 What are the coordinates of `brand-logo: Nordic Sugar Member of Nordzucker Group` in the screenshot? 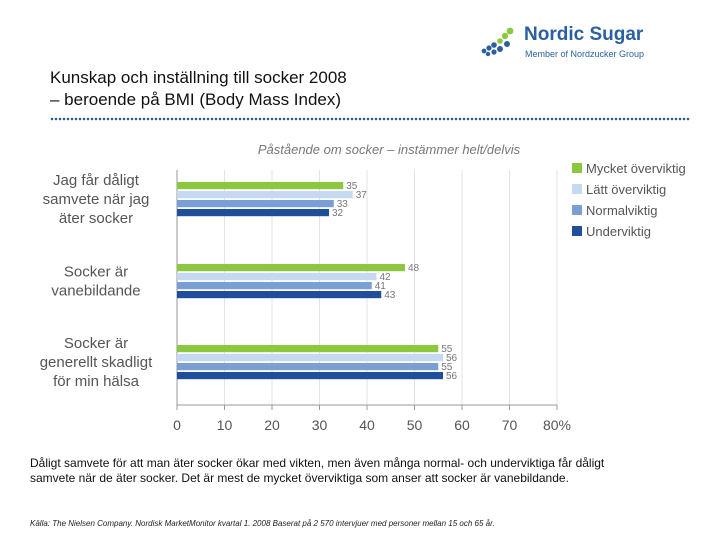 It's located at (578, 42).